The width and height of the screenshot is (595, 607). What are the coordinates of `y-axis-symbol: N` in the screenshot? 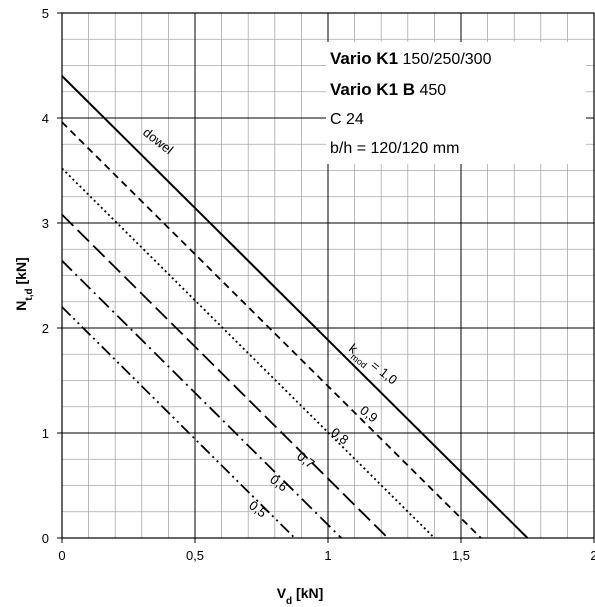 It's located at (21, 306).